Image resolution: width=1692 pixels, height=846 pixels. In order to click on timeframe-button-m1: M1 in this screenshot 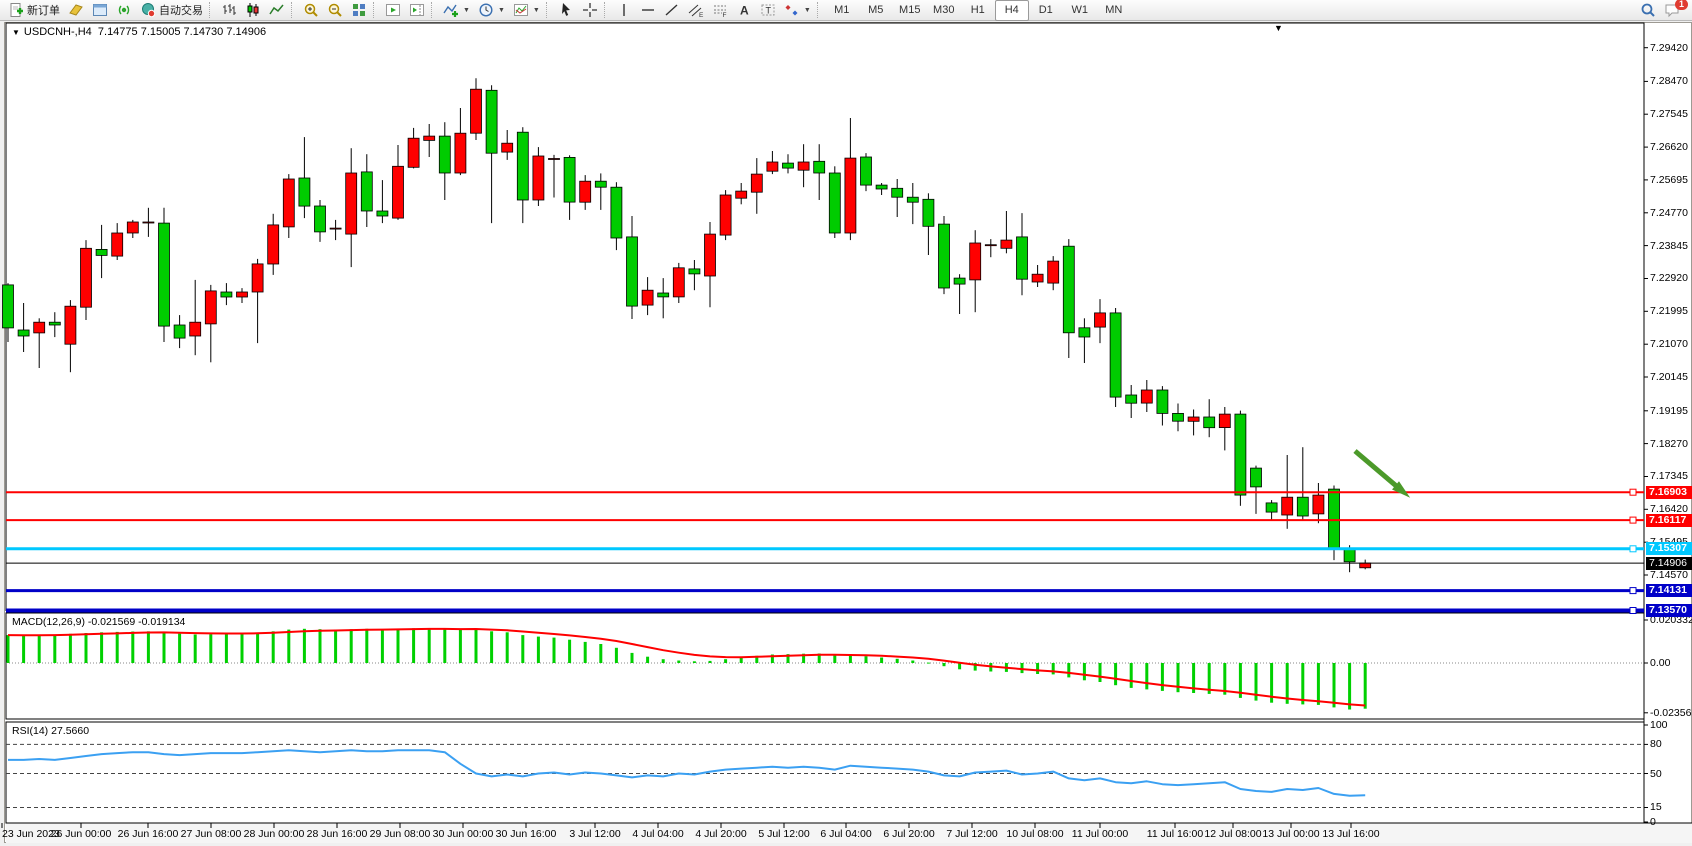, I will do `click(842, 10)`.